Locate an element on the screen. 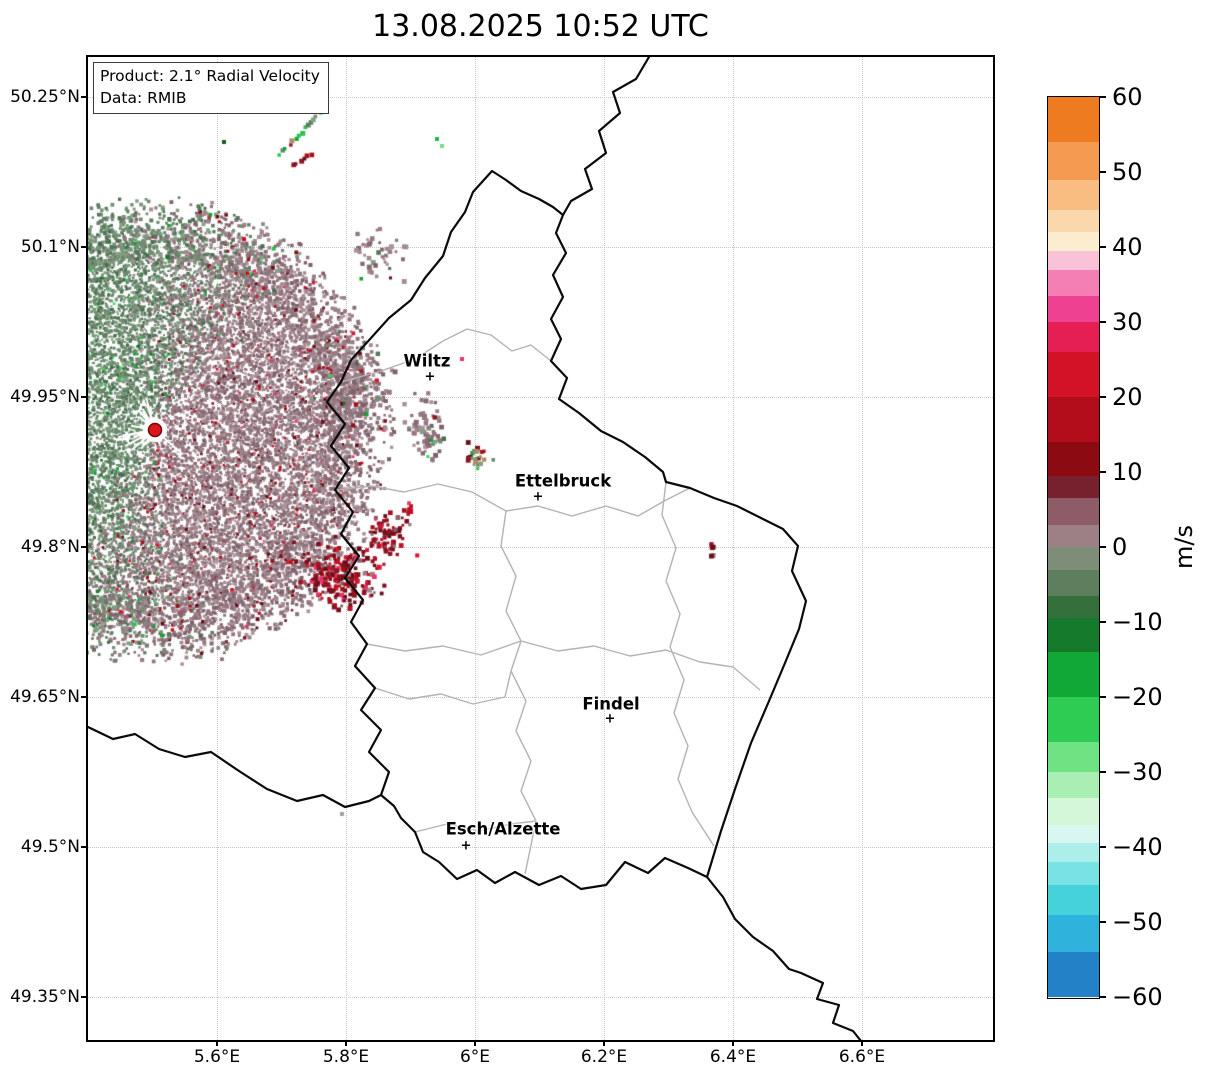  colorbar-tick-label: 0 is located at coordinates (1120, 547).